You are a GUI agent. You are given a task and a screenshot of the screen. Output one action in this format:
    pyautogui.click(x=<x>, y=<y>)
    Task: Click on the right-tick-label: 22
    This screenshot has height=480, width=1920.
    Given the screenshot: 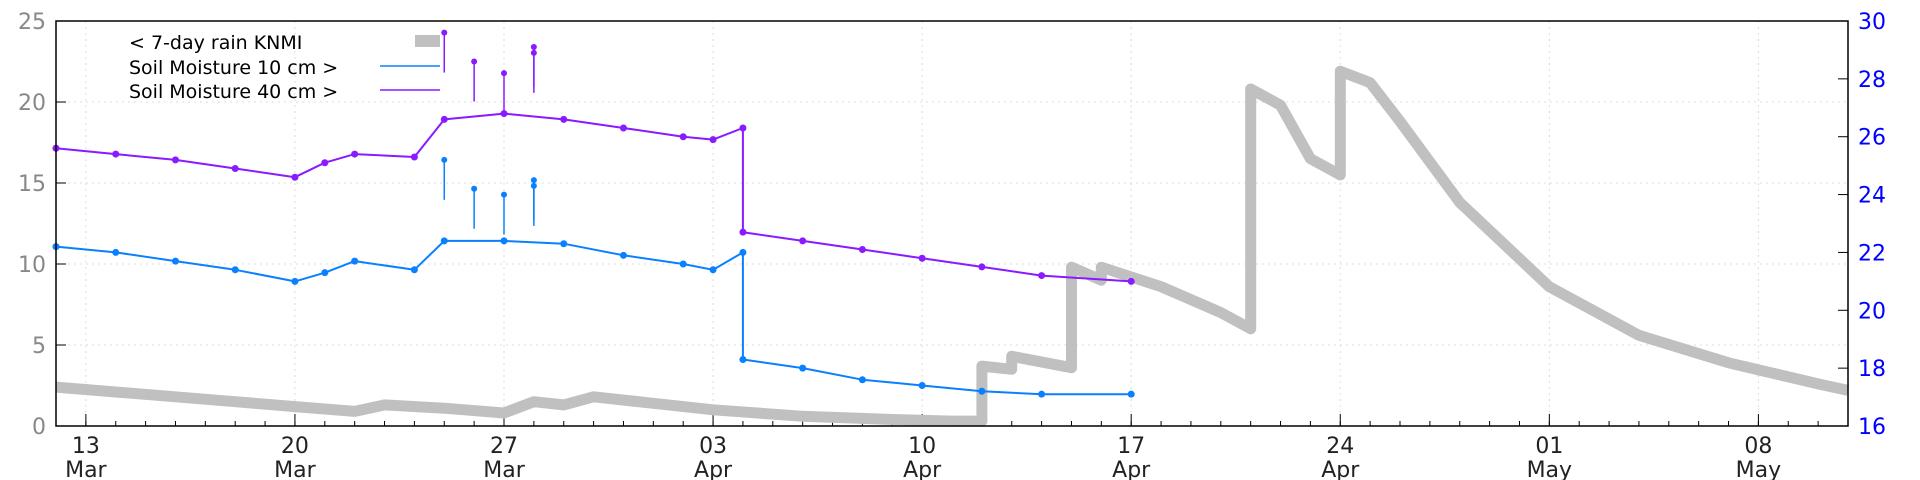 What is the action you would take?
    pyautogui.click(x=1872, y=253)
    